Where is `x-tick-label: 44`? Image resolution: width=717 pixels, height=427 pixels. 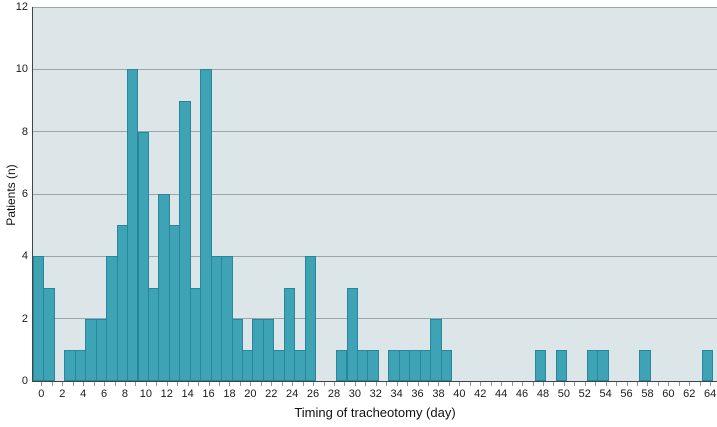
x-tick-label: 44 is located at coordinates (501, 394).